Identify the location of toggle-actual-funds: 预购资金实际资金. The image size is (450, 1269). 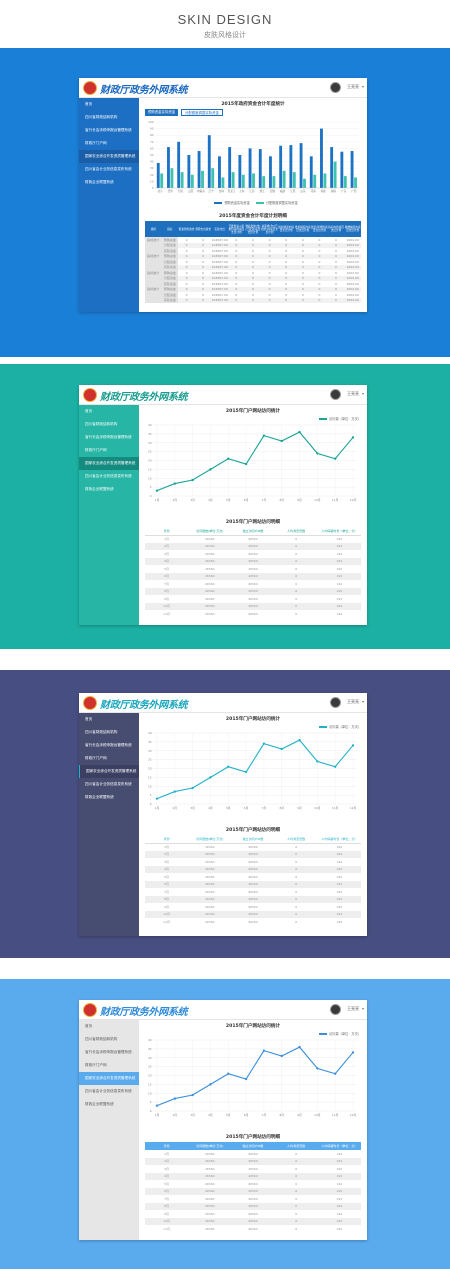
(162, 112).